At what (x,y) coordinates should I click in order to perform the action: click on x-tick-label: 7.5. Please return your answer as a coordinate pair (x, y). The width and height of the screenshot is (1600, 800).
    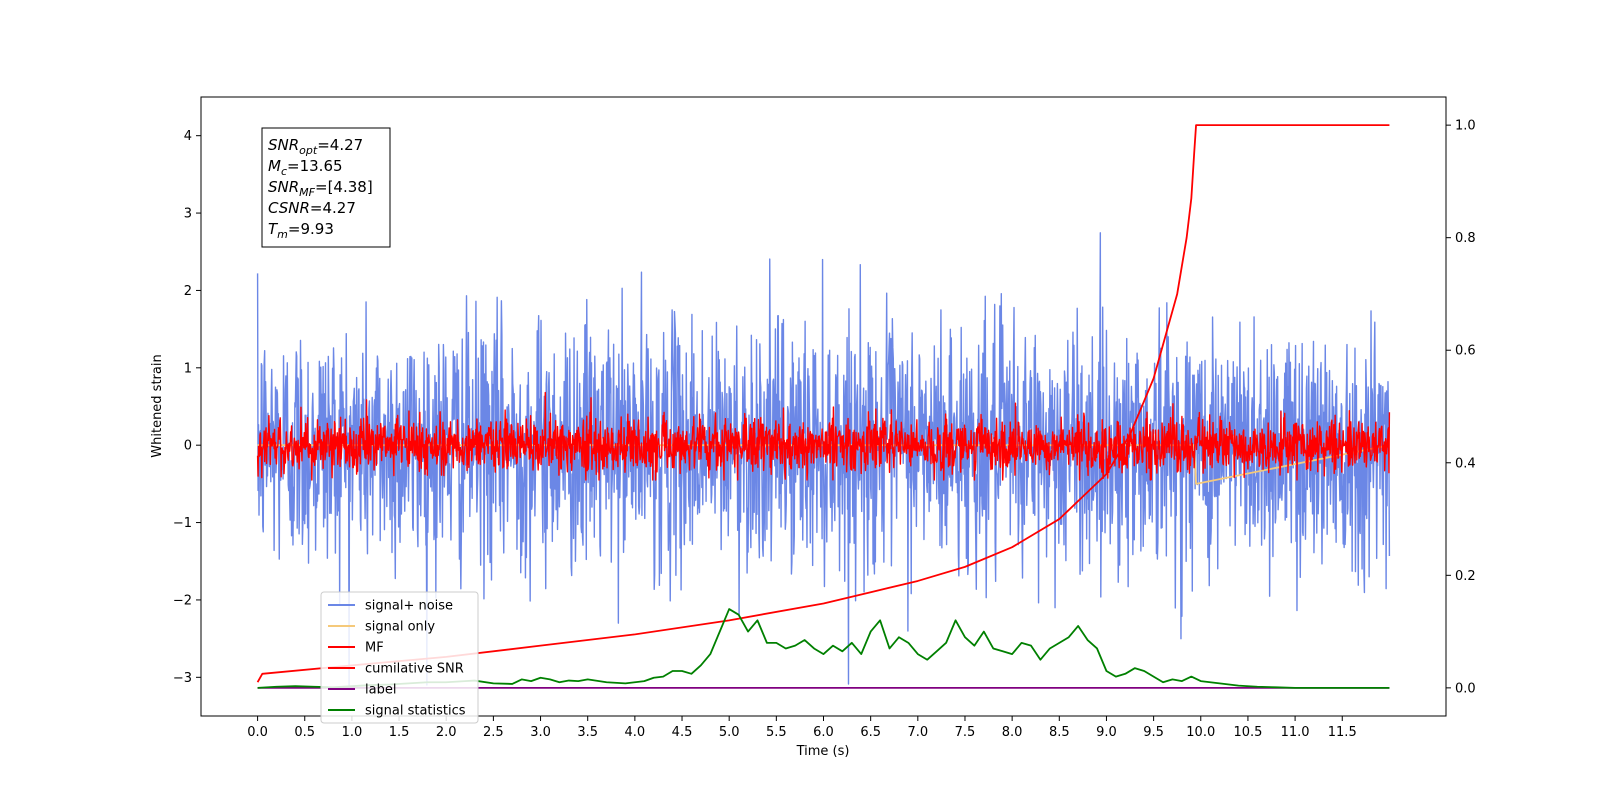
    Looking at the image, I should click on (965, 732).